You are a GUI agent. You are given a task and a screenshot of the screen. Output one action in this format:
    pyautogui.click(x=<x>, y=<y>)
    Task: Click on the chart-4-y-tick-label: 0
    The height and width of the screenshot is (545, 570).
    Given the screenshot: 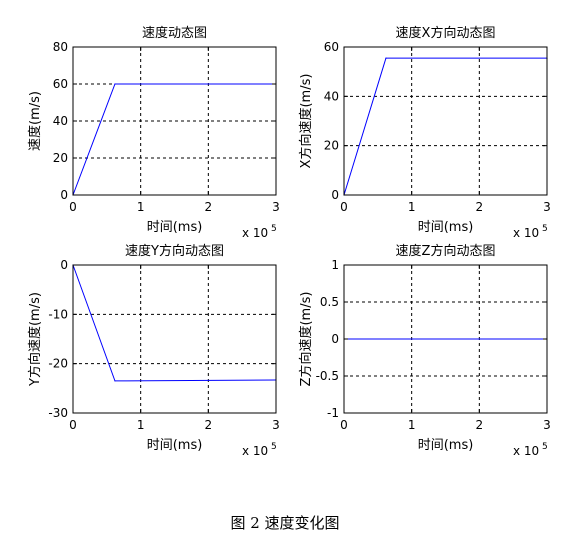 What is the action you would take?
    pyautogui.click(x=335, y=339)
    